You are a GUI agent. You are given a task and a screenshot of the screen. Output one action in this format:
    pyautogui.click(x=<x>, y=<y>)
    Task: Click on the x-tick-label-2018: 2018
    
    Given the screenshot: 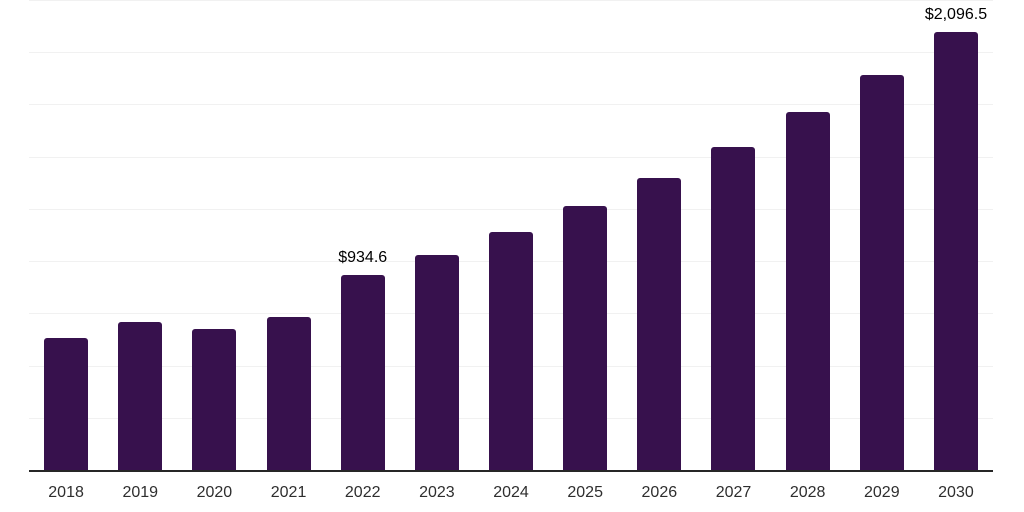 What is the action you would take?
    pyautogui.click(x=66, y=492)
    